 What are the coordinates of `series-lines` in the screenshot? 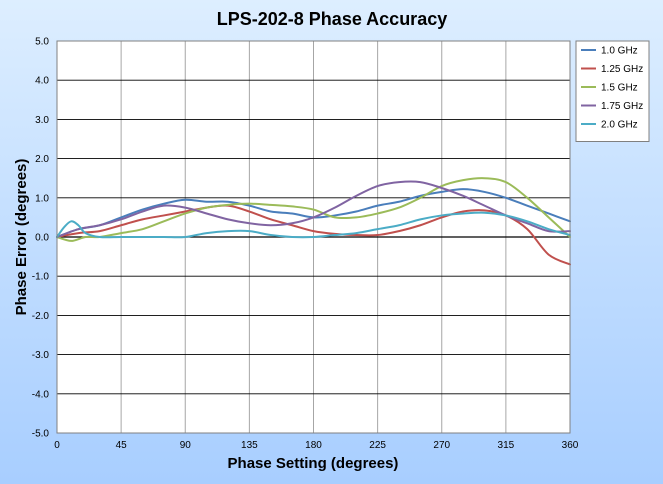 It's located at (313, 221).